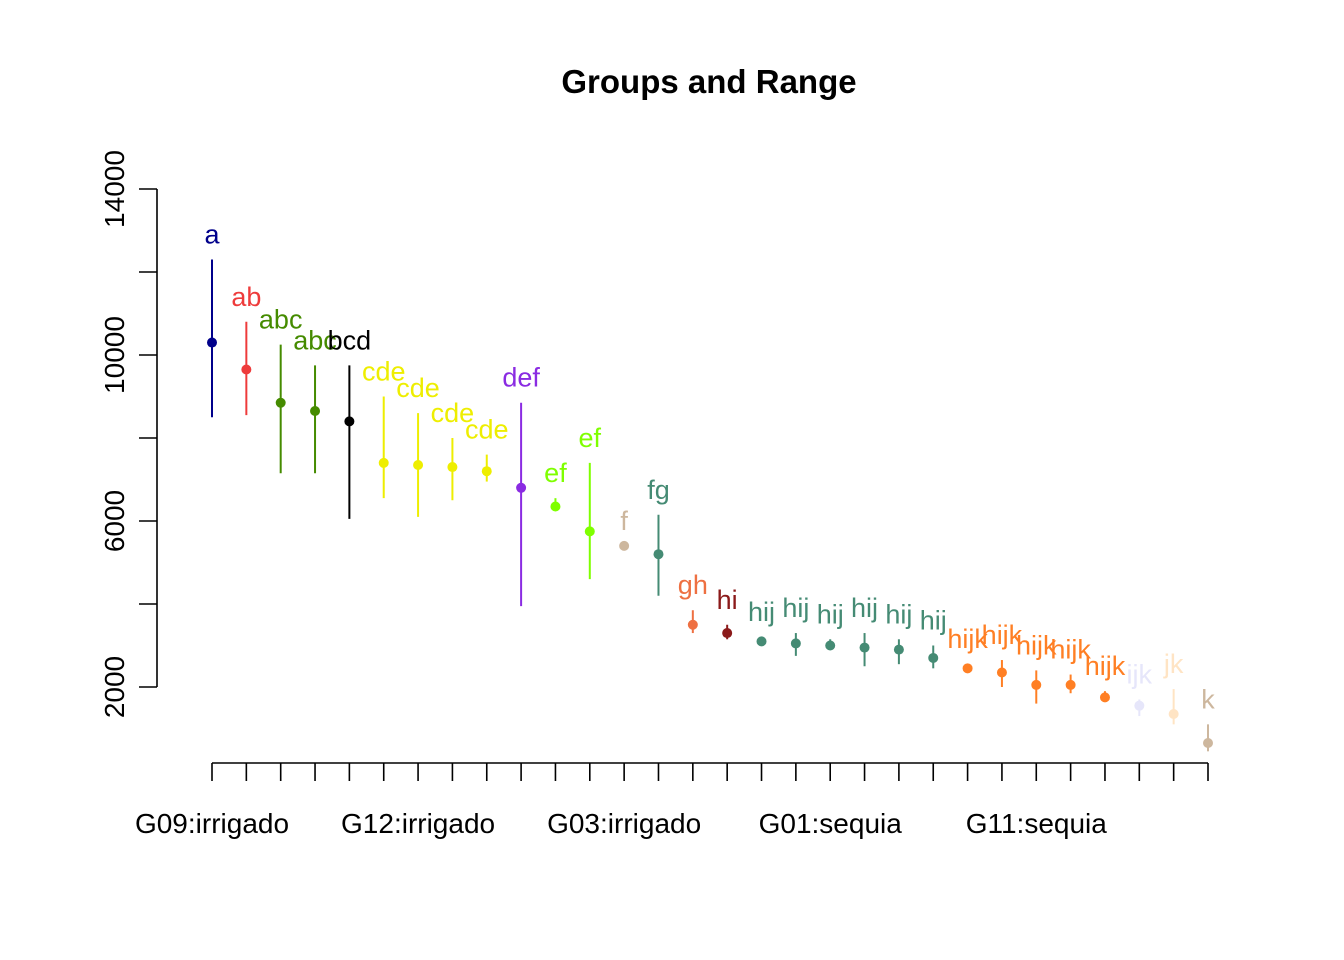 The height and width of the screenshot is (960, 1344). I want to click on x-tick-label: G09:irrigado, so click(212, 823).